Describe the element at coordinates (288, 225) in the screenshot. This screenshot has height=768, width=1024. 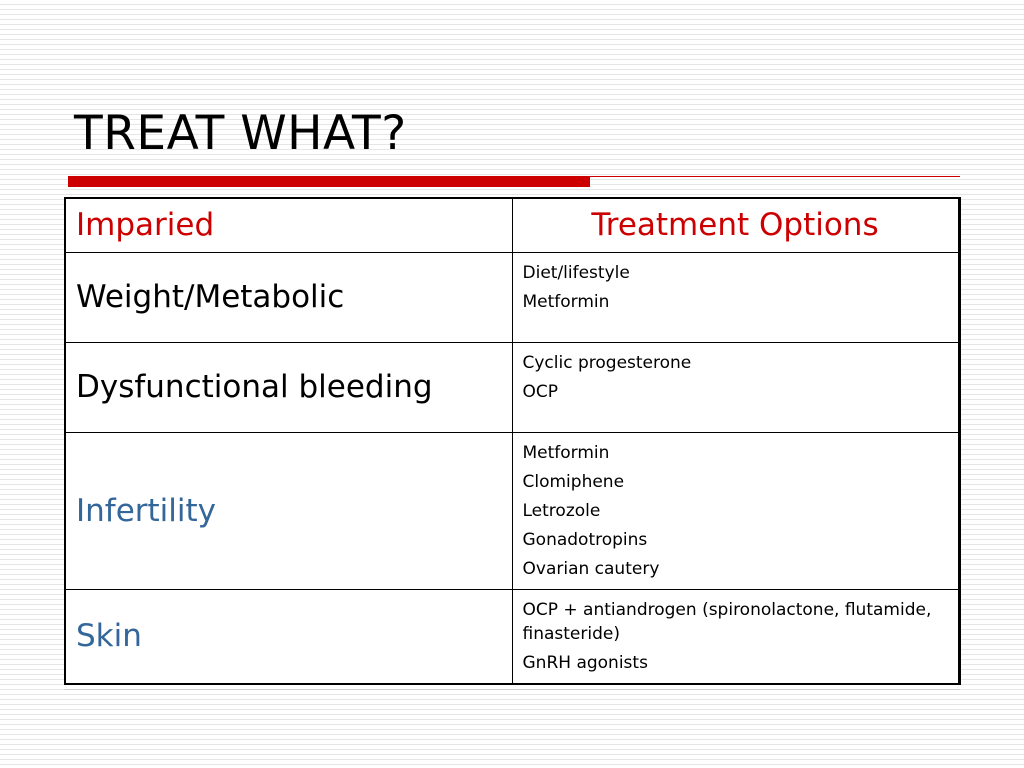
I see `header-impaired: Imparied` at that location.